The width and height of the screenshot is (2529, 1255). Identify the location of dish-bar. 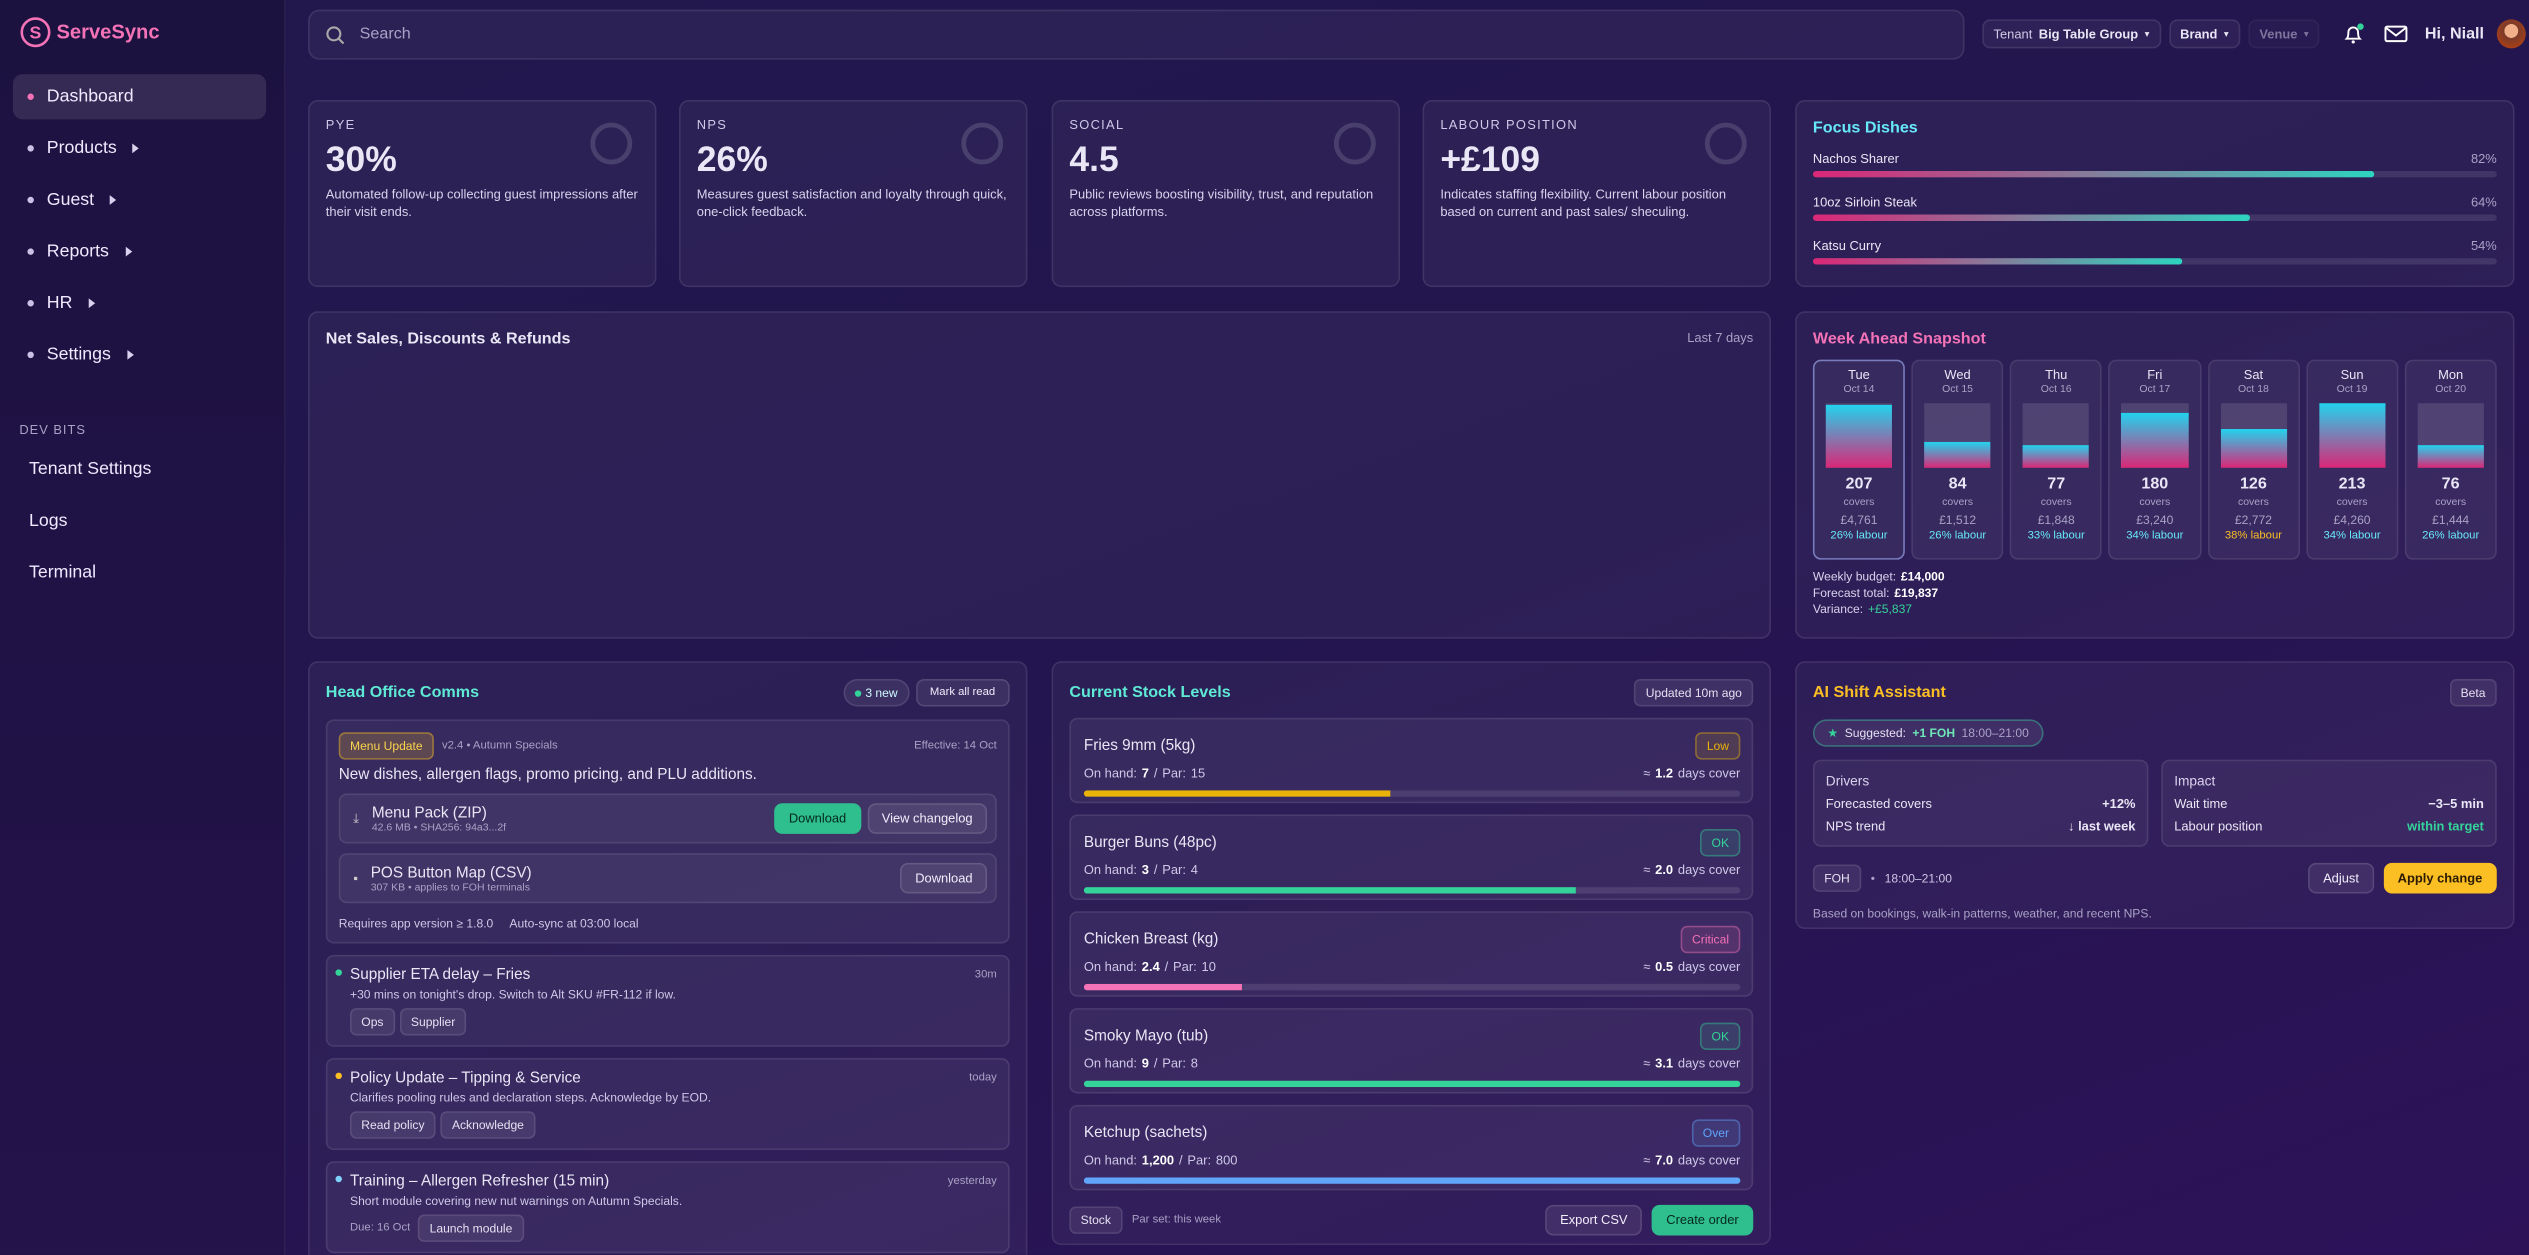
(2093, 174).